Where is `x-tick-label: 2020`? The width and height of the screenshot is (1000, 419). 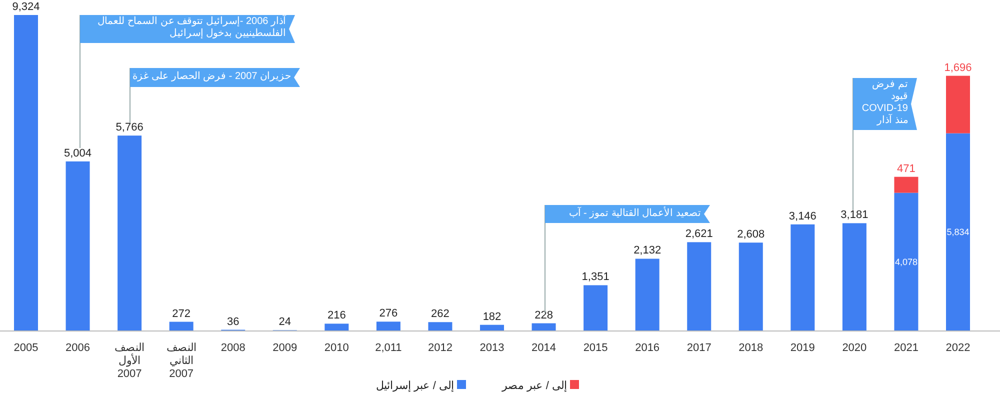
x-tick-label: 2020 is located at coordinates (854, 348).